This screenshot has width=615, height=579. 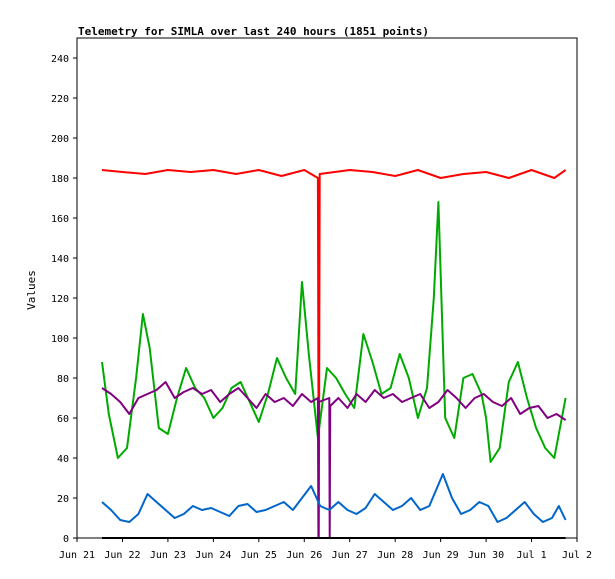 I want to click on y-tick-label: 220, so click(x=60, y=99).